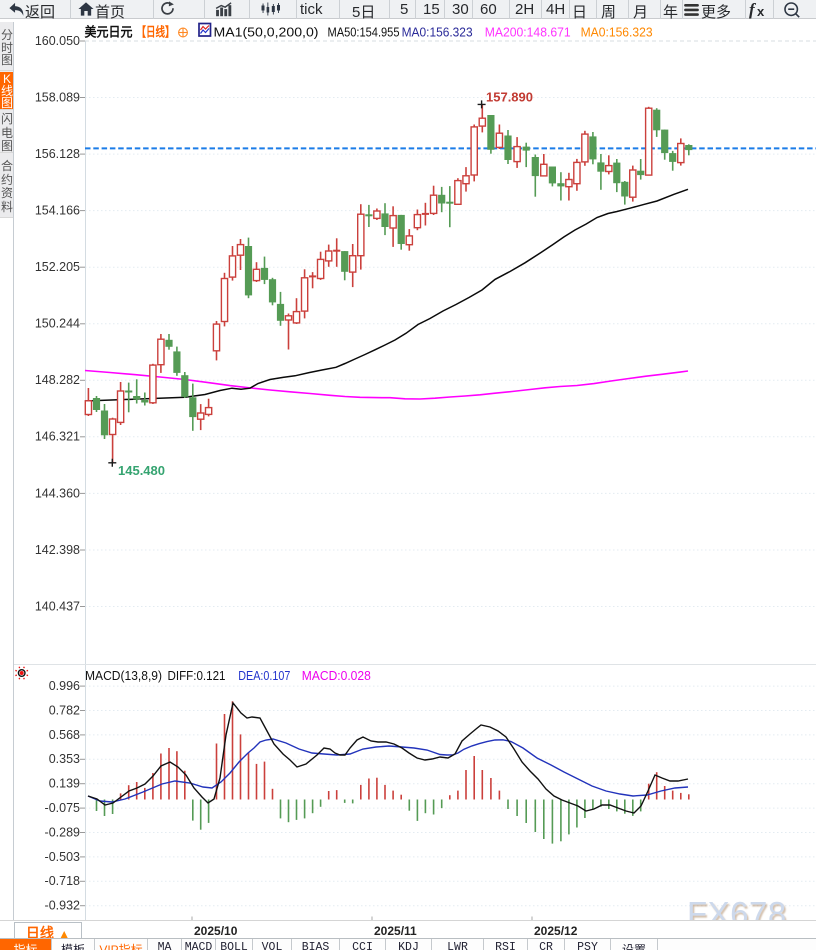 The image size is (816, 950). I want to click on svg-text: 【日线】, so click(156, 32).